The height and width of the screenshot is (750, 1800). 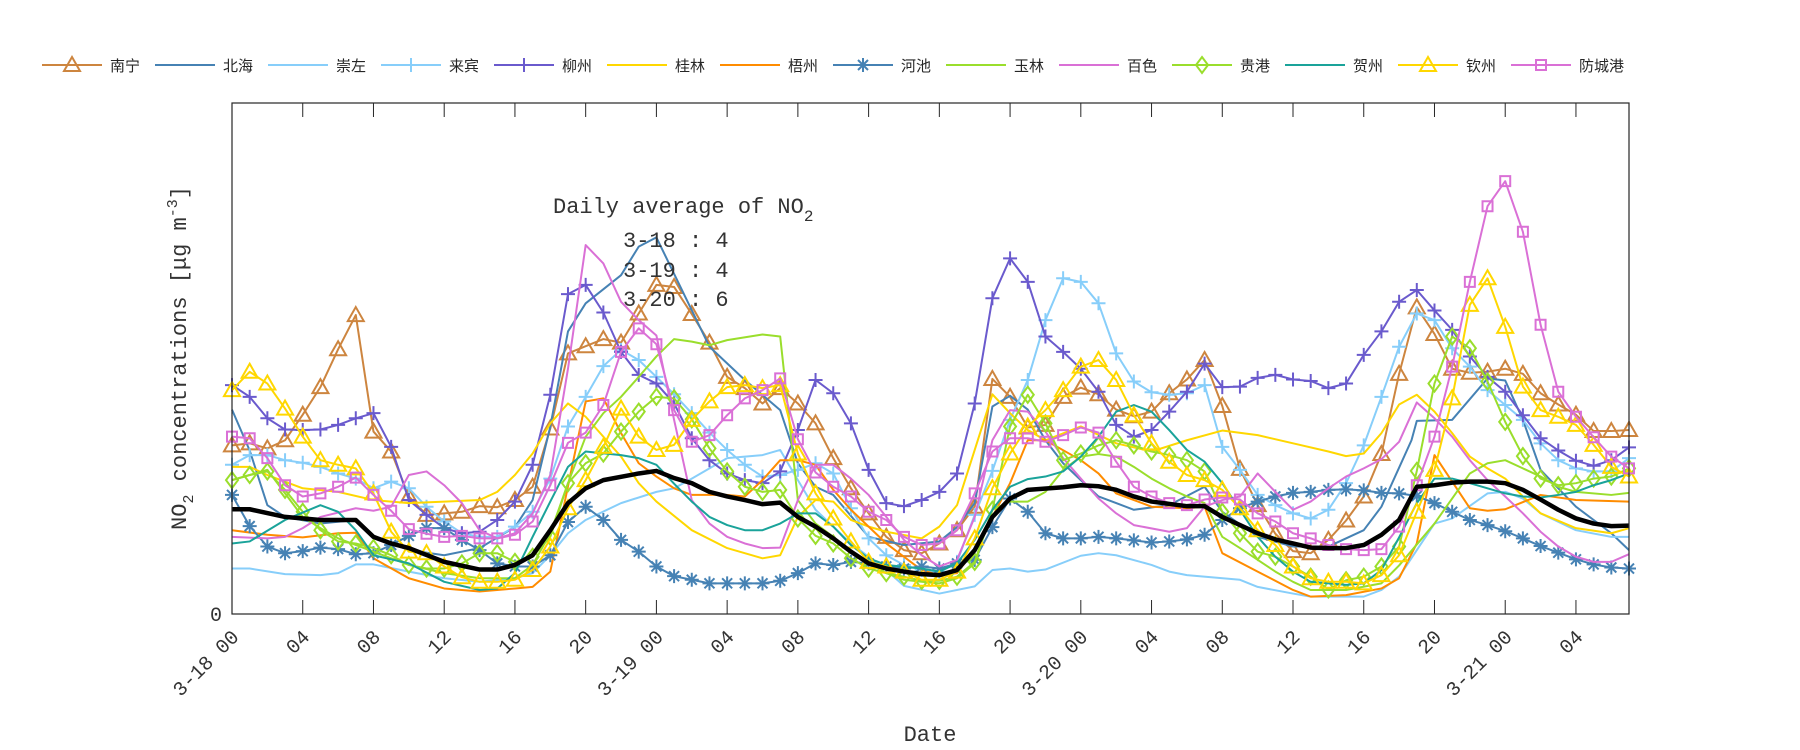 I want to click on legend-label: 贺州, so click(x=1368, y=65).